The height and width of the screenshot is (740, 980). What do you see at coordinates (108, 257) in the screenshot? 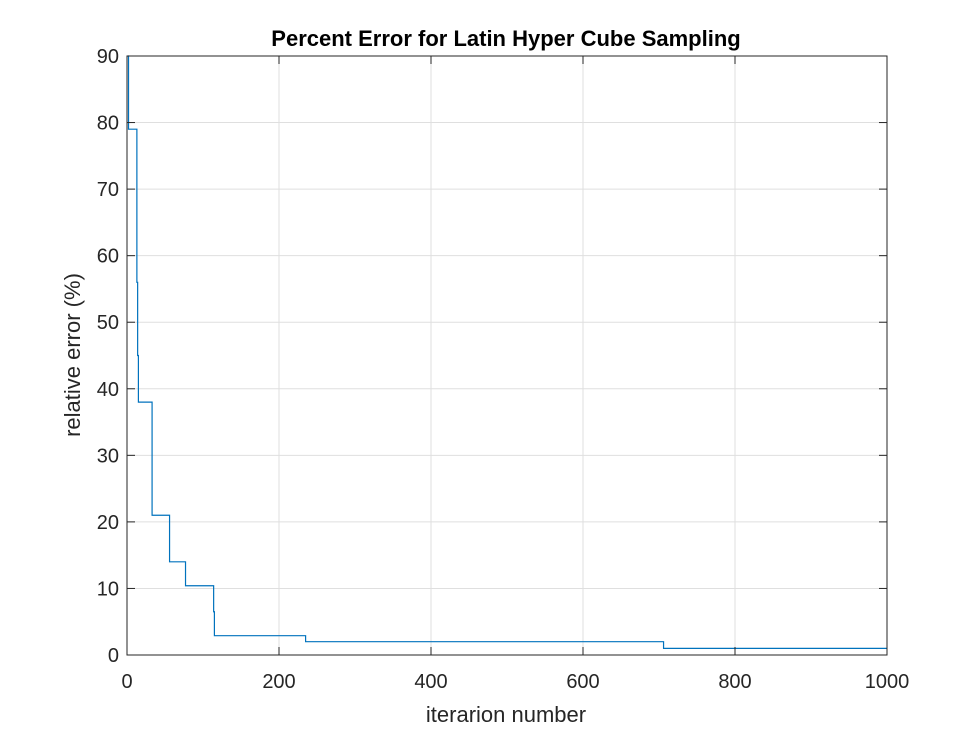
I see `y-tick-label: 60` at bounding box center [108, 257].